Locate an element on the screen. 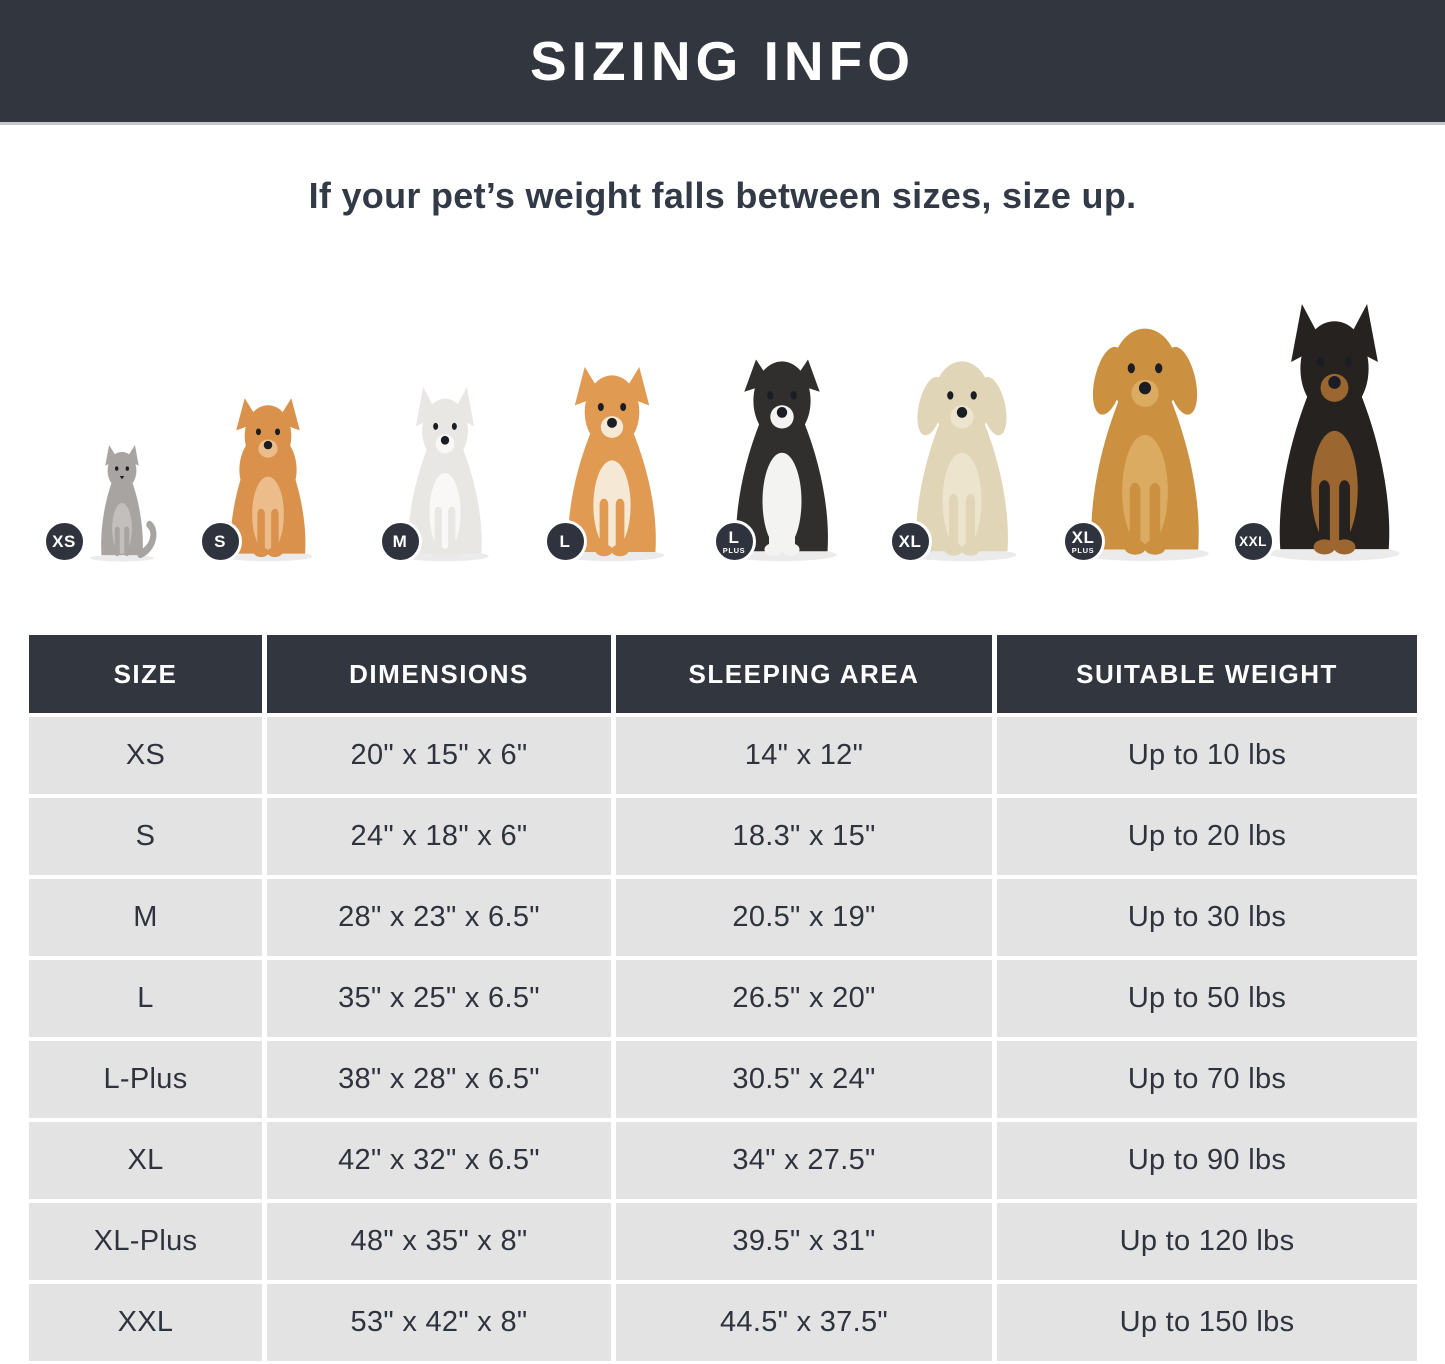  size-badge-xxl: XXL is located at coordinates (1253, 541).